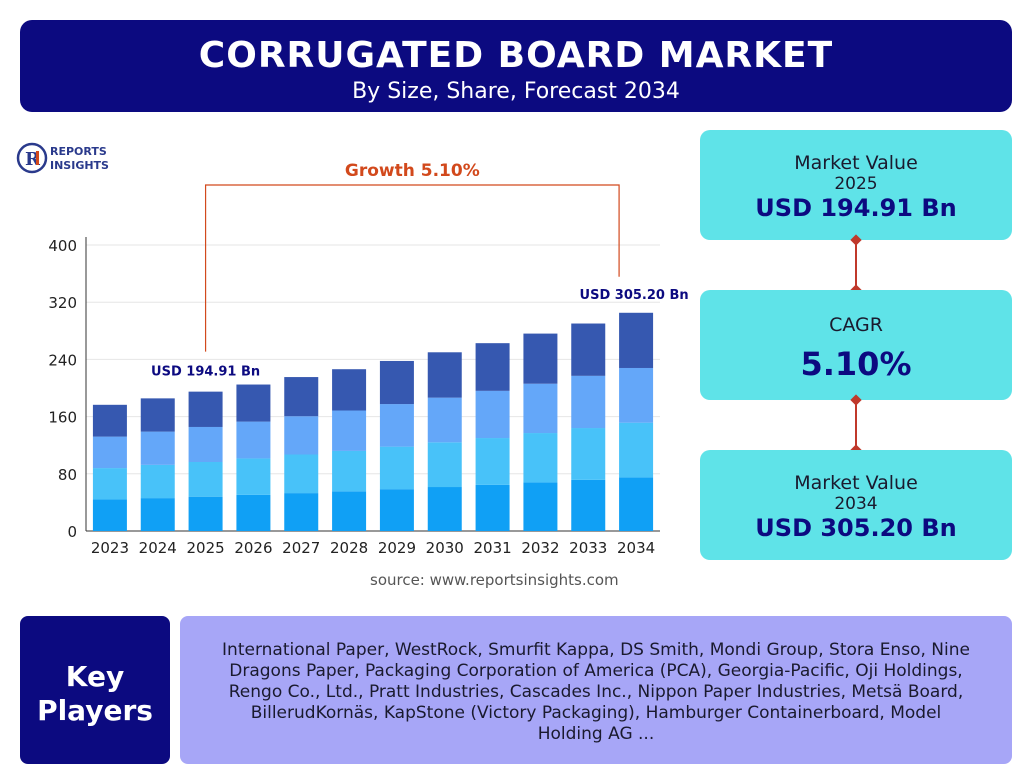 The image size is (1032, 766). Describe the element at coordinates (205, 548) in the screenshot. I see `x-tick-label: 2025` at that location.